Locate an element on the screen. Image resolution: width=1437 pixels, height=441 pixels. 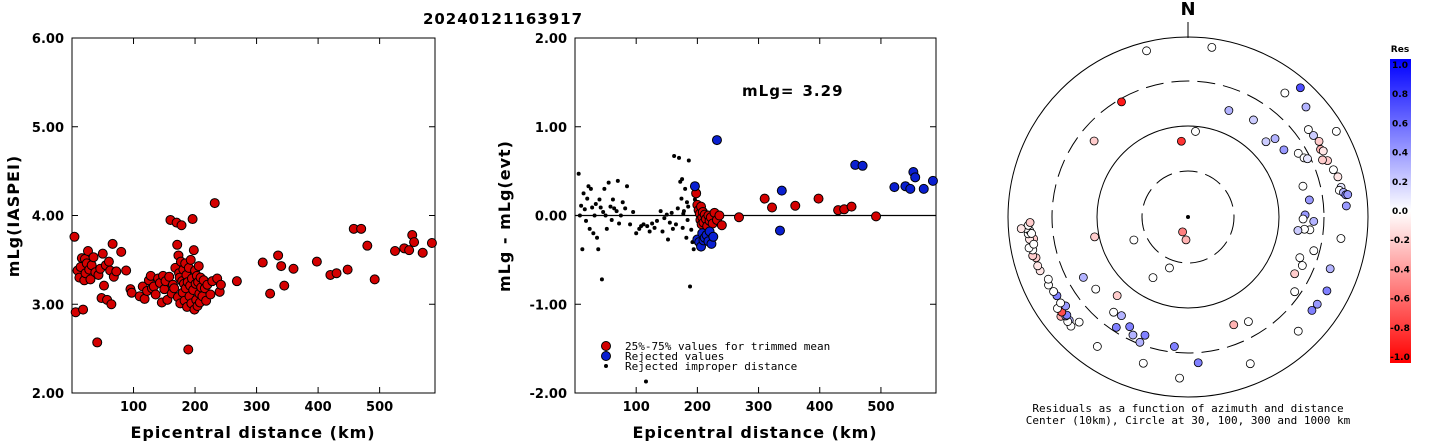
y-tick-label: 6.00 is located at coordinates (48, 39).